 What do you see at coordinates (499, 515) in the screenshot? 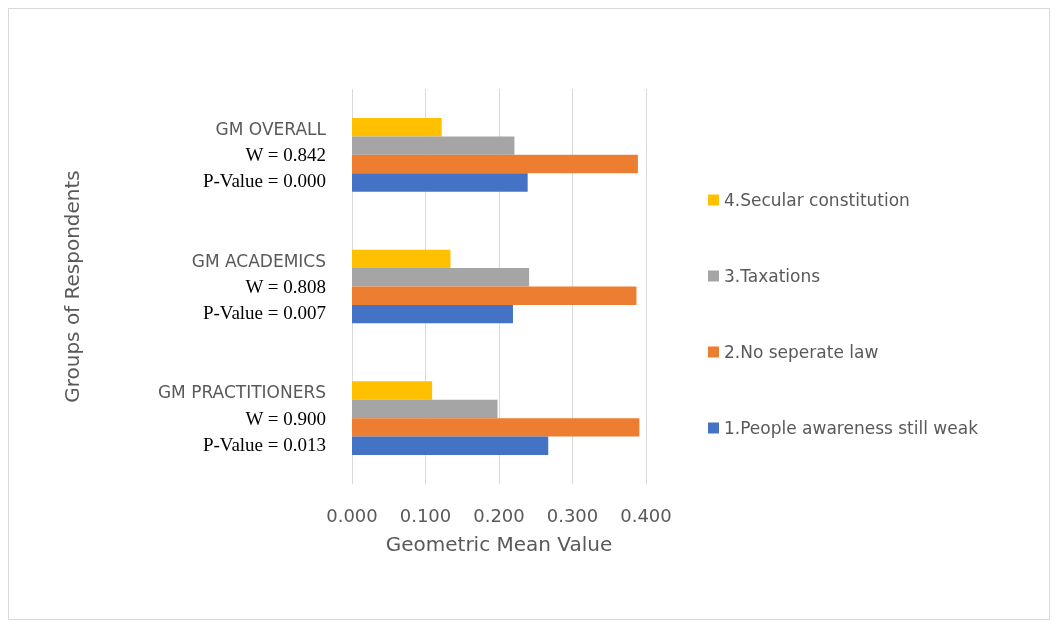
I see `x-tick-label: 0.200` at bounding box center [499, 515].